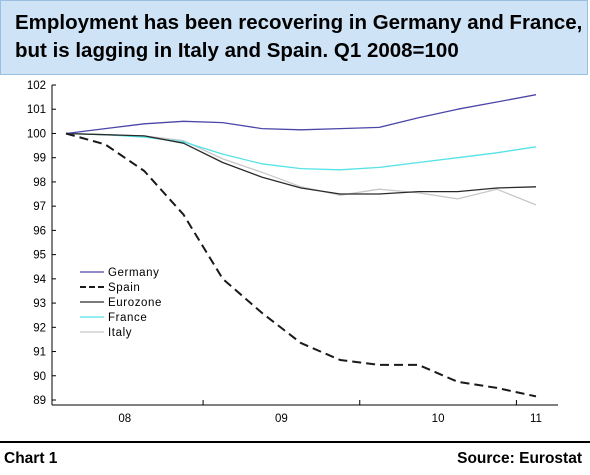 This screenshot has height=475, width=590. Describe the element at coordinates (301, 114) in the screenshot. I see `series-line-germany` at that location.